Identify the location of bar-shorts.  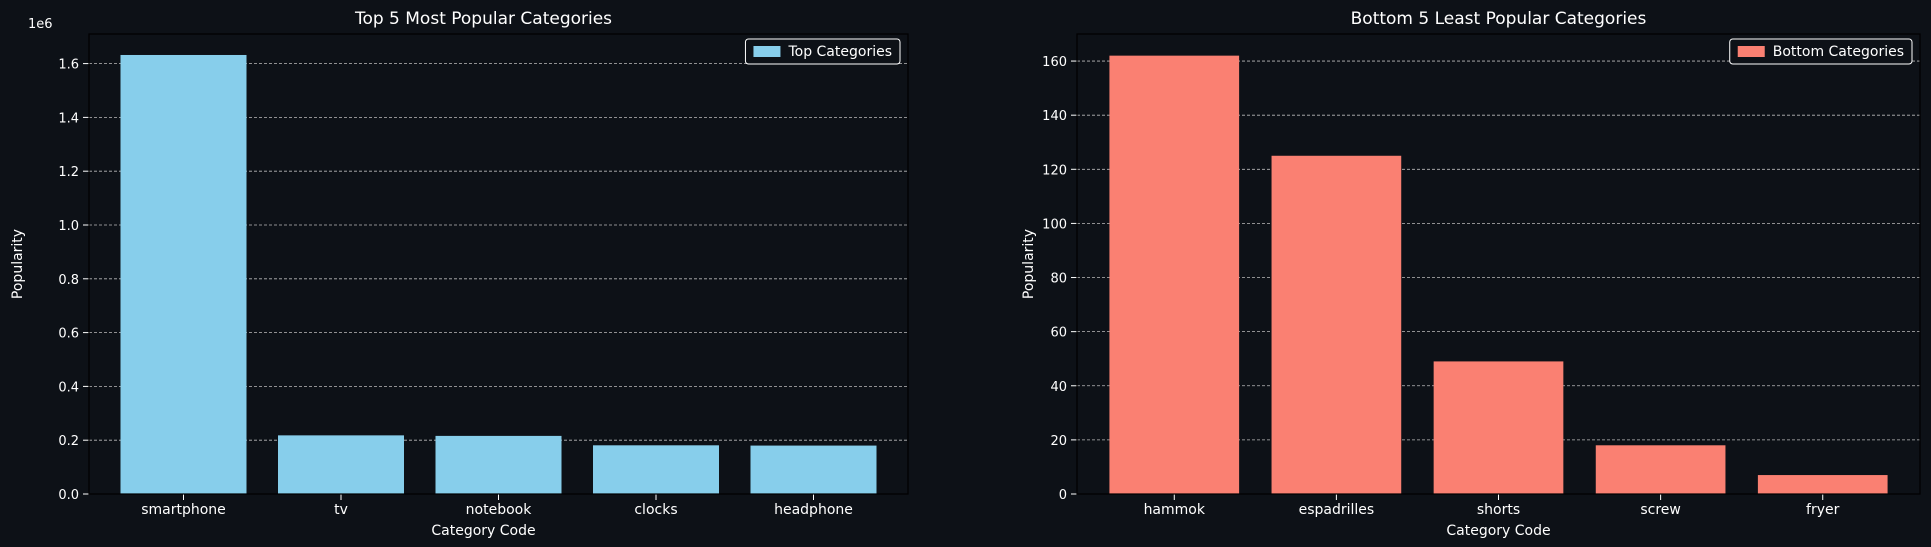
(1498, 427).